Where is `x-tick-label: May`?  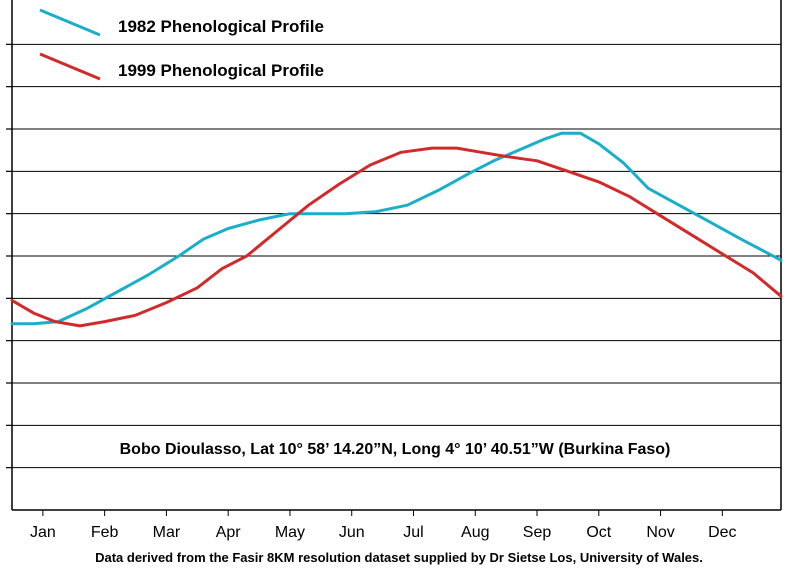
x-tick-label: May is located at coordinates (290, 532).